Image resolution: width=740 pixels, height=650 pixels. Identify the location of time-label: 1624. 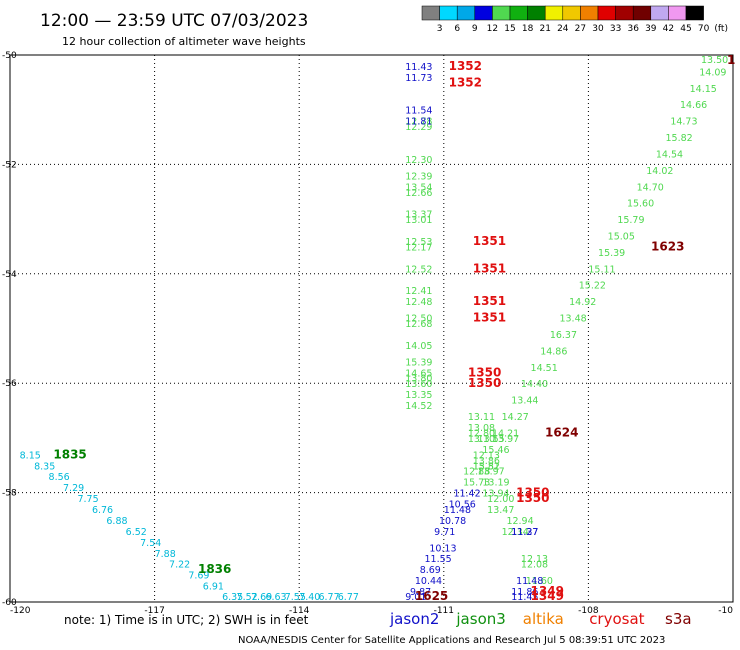
(561, 432).